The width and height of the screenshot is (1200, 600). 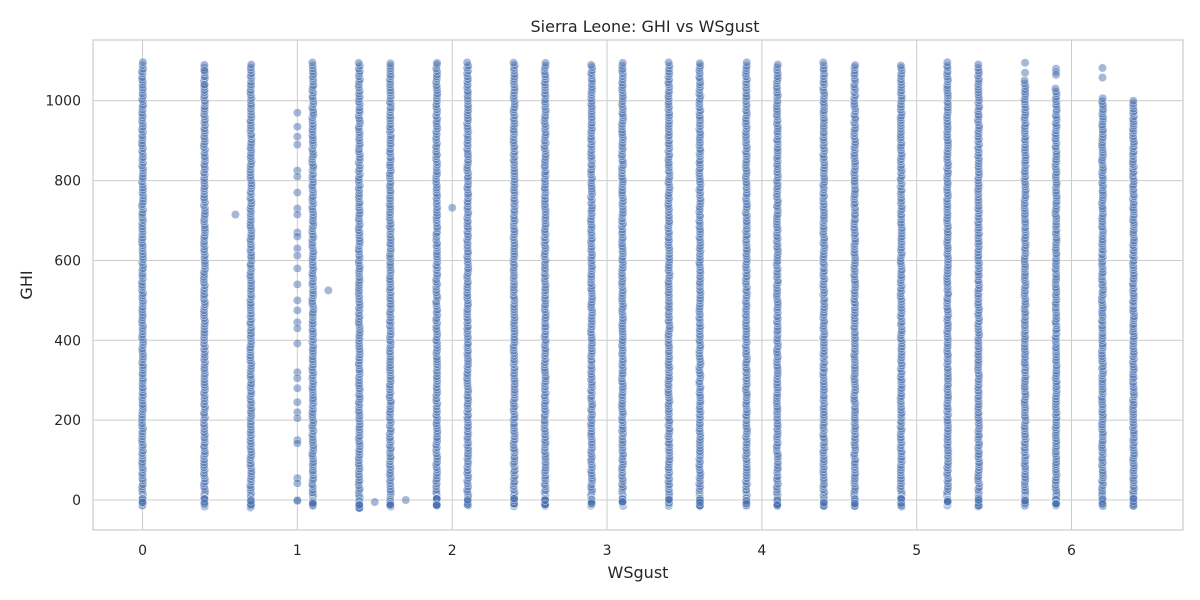 I want to click on x-tick-label: 0, so click(x=142, y=551).